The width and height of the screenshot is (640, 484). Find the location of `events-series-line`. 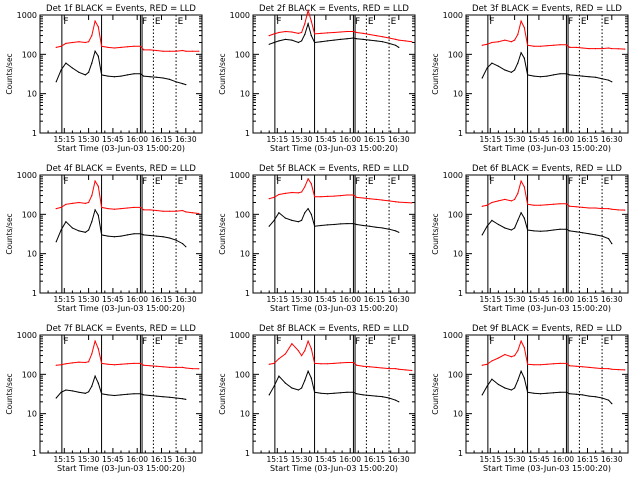

events-series-line is located at coordinates (334, 386).